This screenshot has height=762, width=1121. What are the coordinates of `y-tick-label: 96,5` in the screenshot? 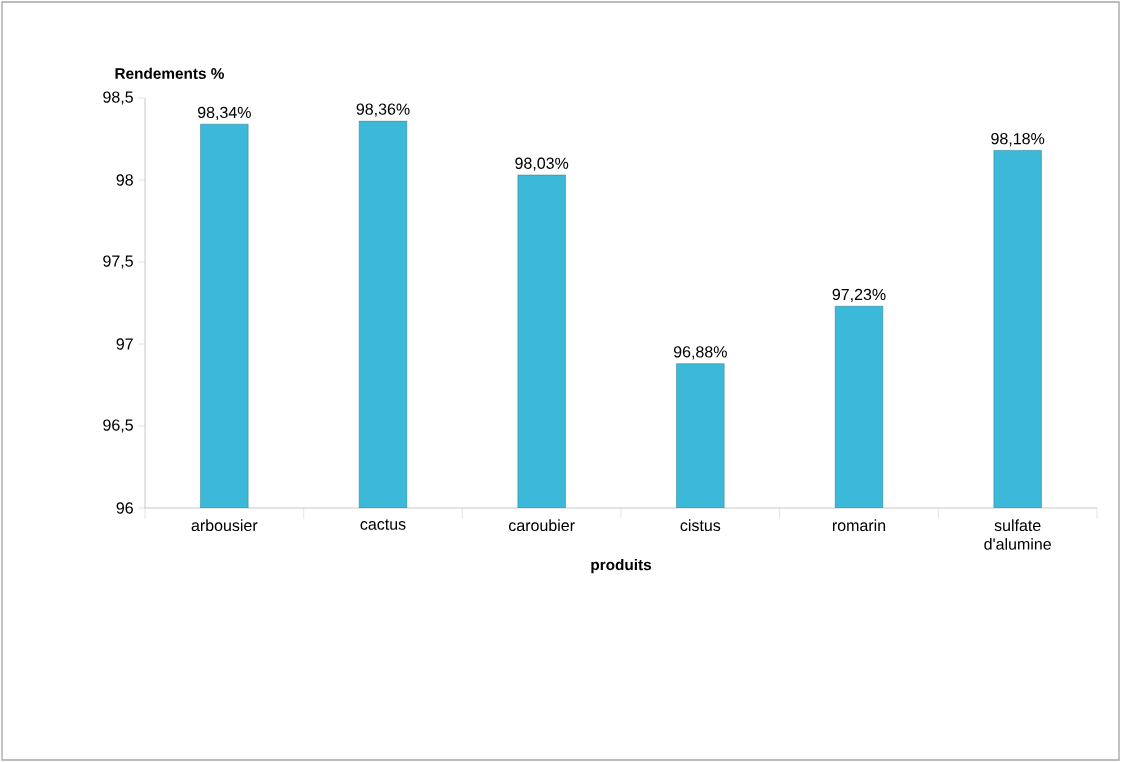 It's located at (118, 426).